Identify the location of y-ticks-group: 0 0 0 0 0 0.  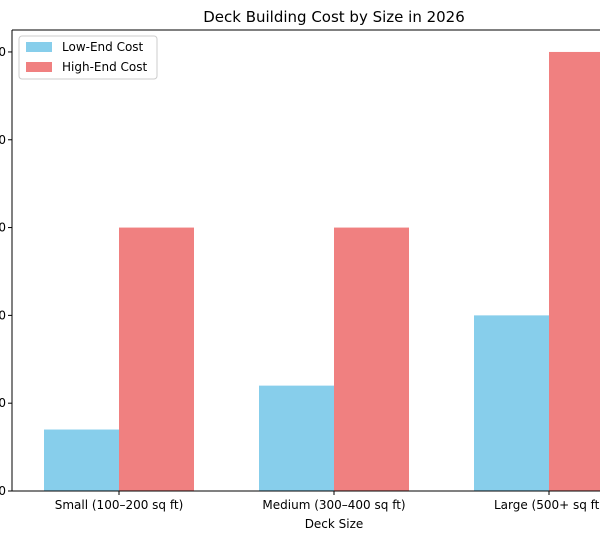
(6, 271).